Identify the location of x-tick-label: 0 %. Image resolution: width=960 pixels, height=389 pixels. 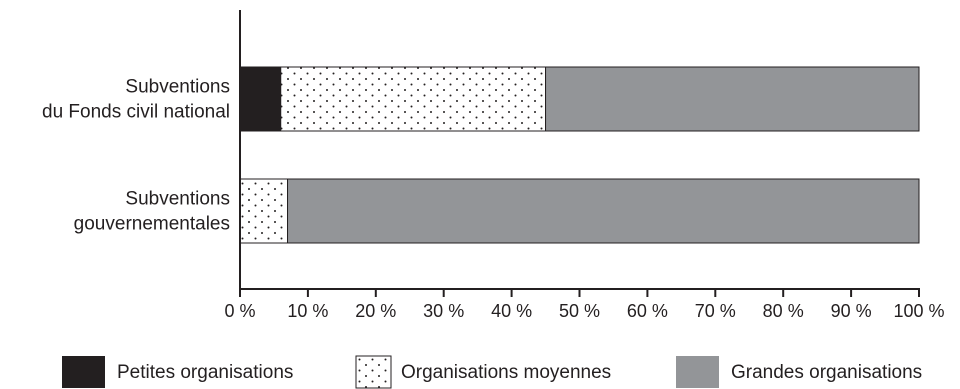
(239, 311).